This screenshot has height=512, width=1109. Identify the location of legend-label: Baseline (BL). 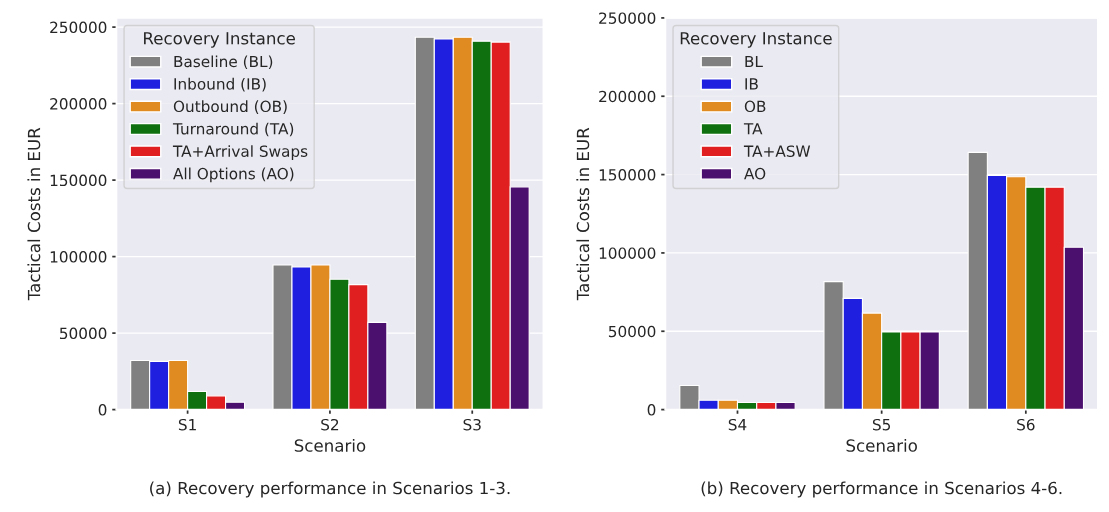
(223, 62).